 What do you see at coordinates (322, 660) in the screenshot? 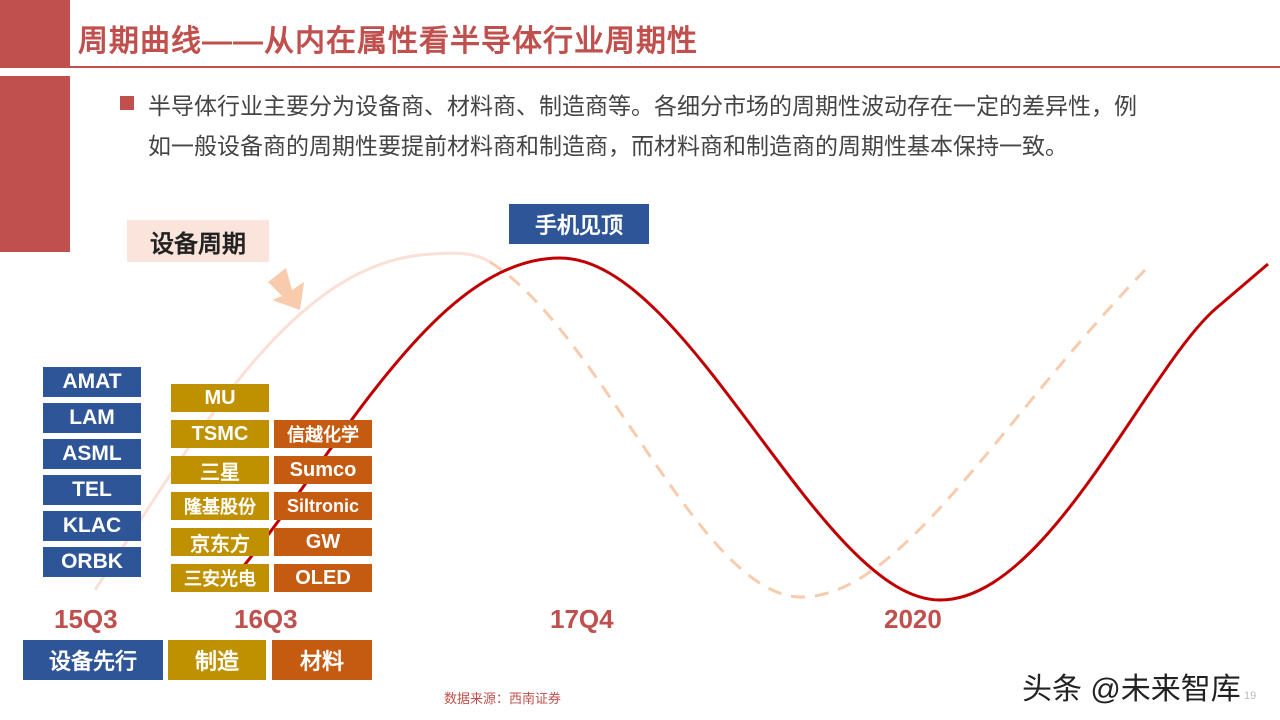
I see `legend-materials: 材料` at bounding box center [322, 660].